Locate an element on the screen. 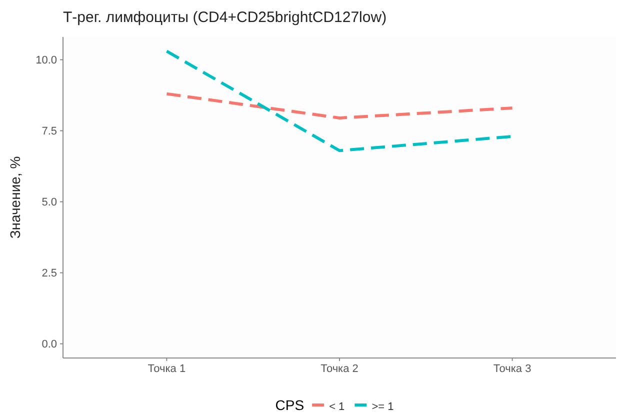  y-tick-label: 5.0 is located at coordinates (49, 202).